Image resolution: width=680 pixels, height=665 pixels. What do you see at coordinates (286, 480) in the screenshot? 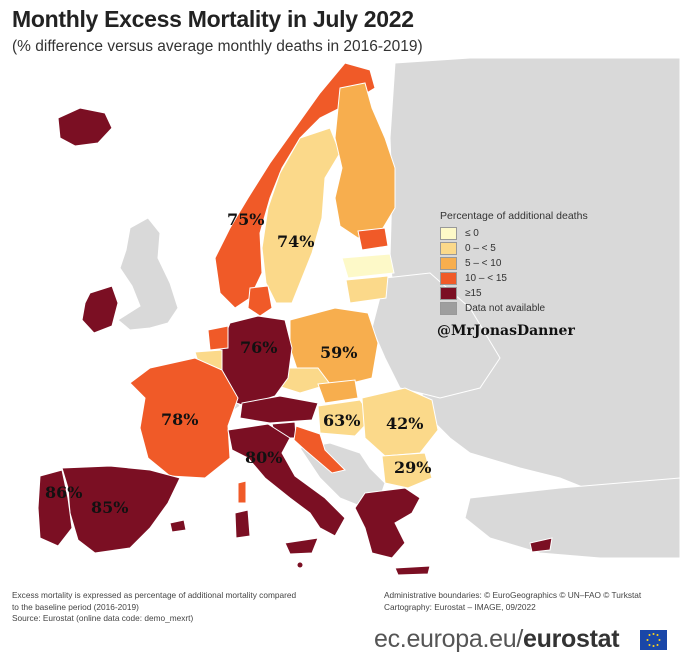
I see `italy` at bounding box center [286, 480].